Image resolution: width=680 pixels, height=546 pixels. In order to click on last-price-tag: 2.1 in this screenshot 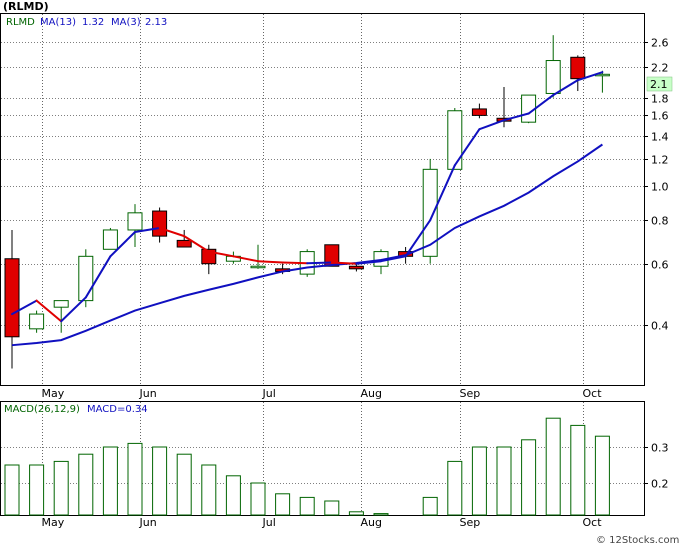, I will do `click(659, 84)`.